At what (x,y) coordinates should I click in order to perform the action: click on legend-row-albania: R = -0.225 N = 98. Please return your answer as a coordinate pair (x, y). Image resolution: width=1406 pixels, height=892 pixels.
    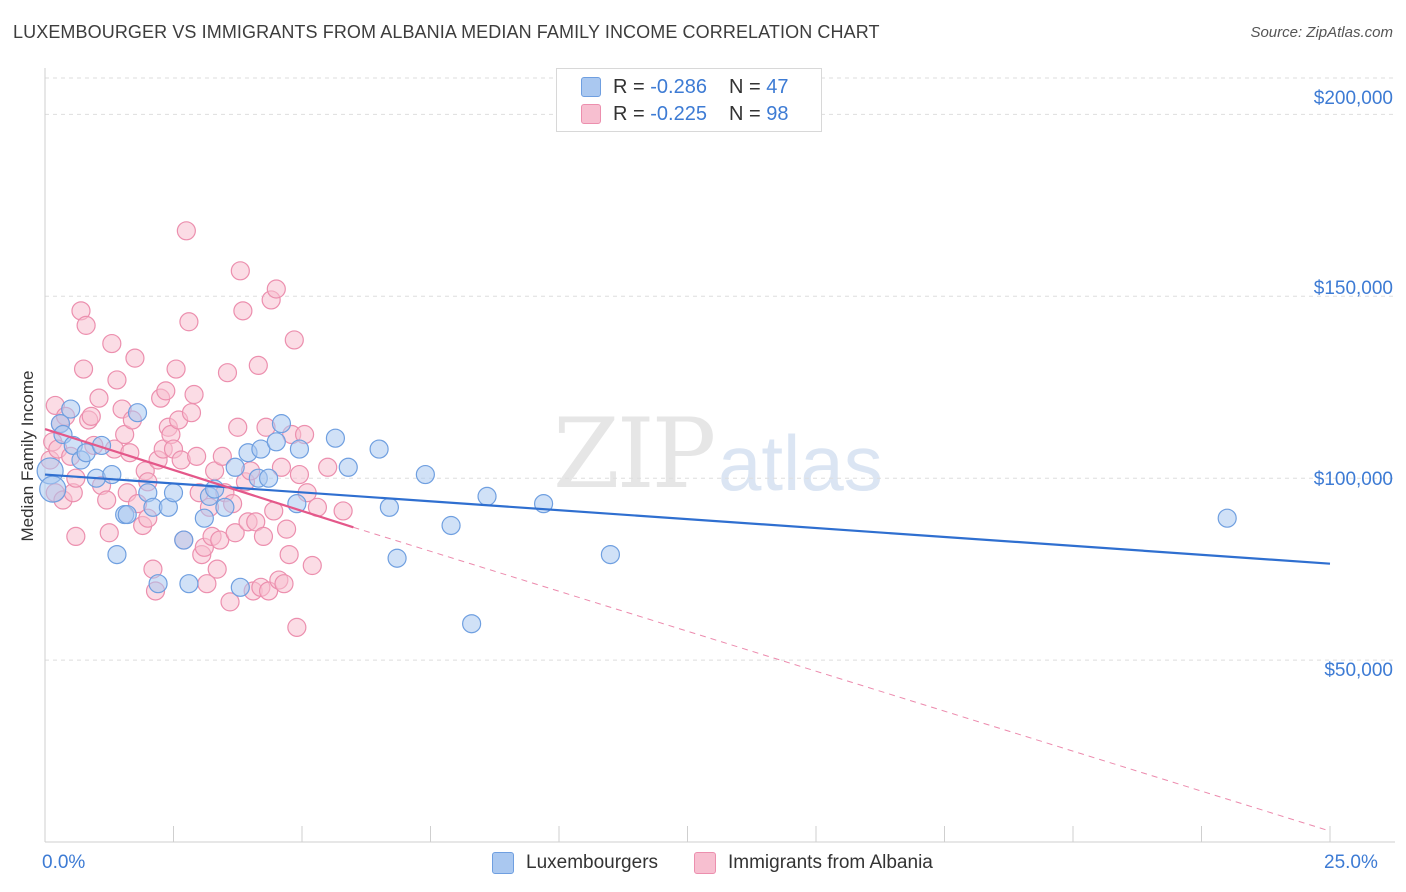
    Looking at the image, I should click on (684, 114).